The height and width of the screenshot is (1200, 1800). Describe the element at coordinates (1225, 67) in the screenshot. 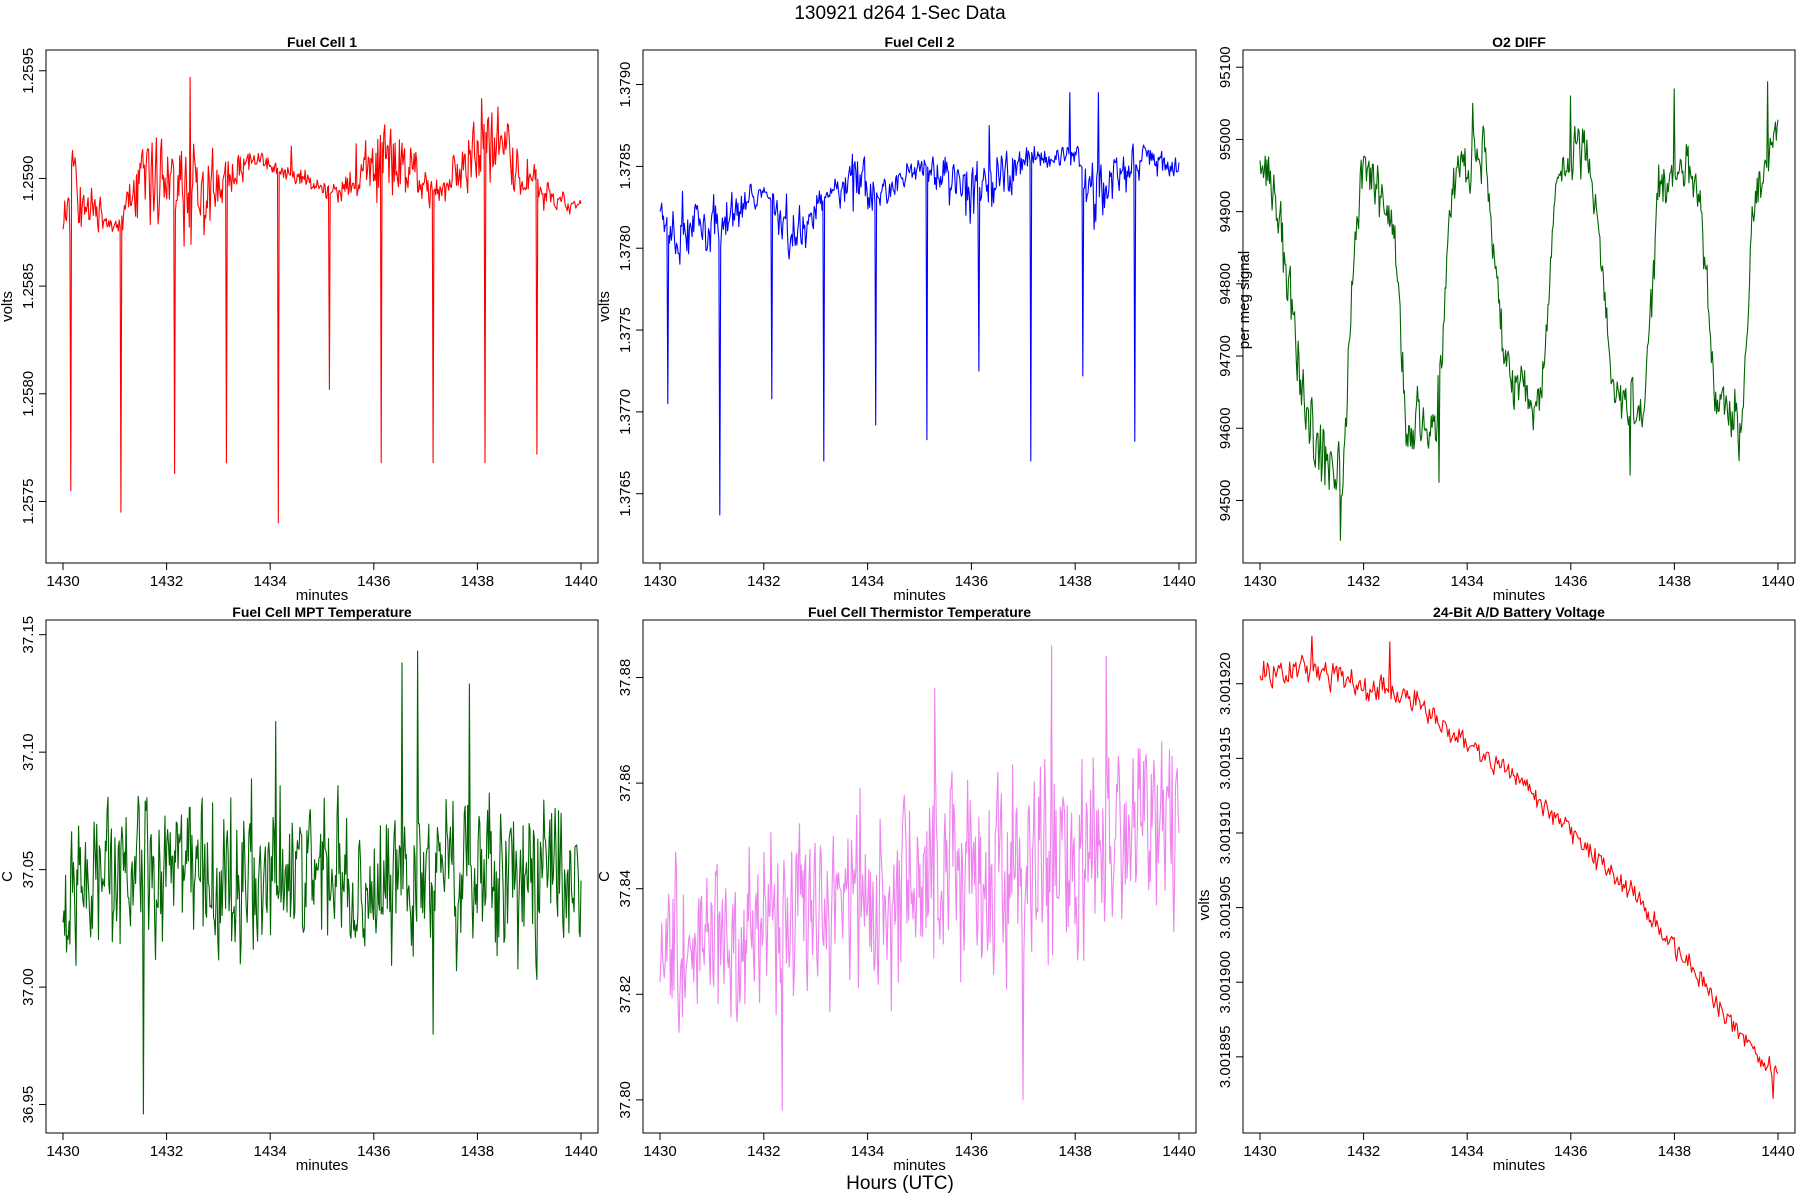

I see `y-tick-label: 95100` at that location.